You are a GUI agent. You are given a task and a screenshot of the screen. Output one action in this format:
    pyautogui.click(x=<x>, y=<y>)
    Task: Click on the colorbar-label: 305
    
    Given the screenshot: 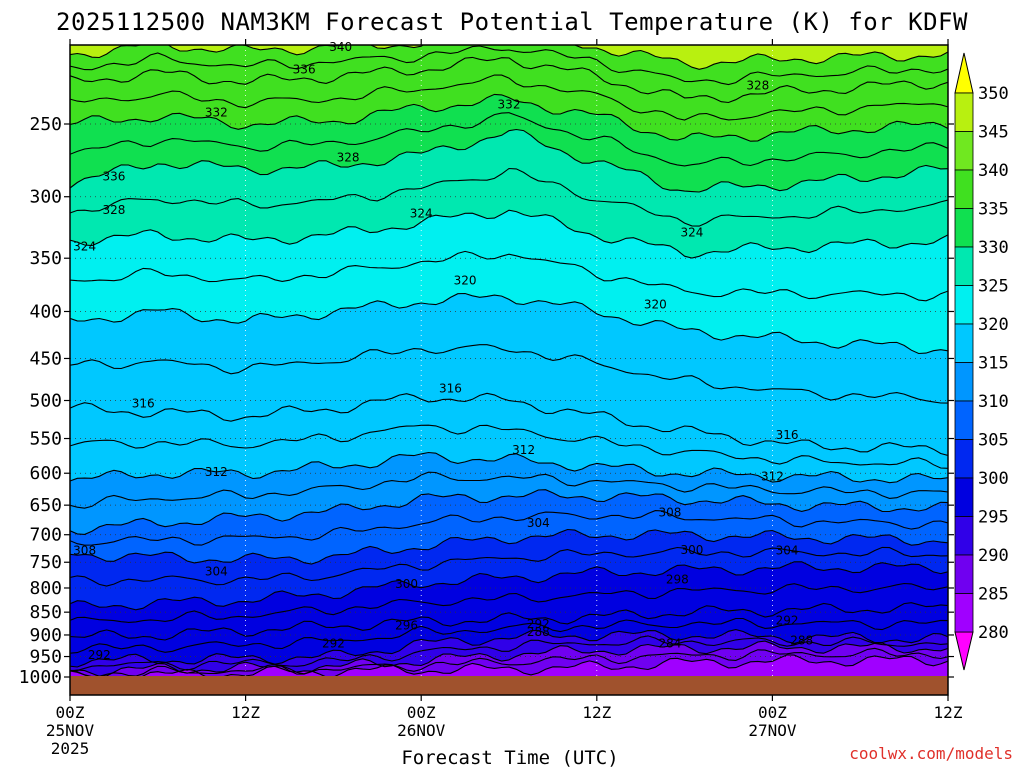 What is the action you would take?
    pyautogui.click(x=993, y=441)
    